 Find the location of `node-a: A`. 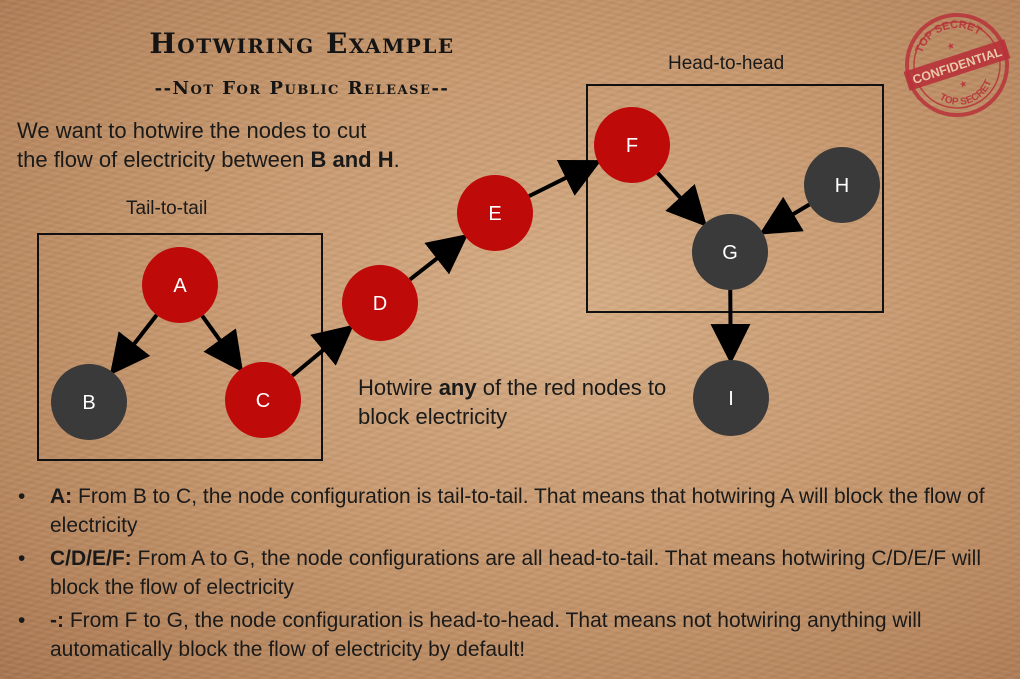

node-a: A is located at coordinates (180, 285).